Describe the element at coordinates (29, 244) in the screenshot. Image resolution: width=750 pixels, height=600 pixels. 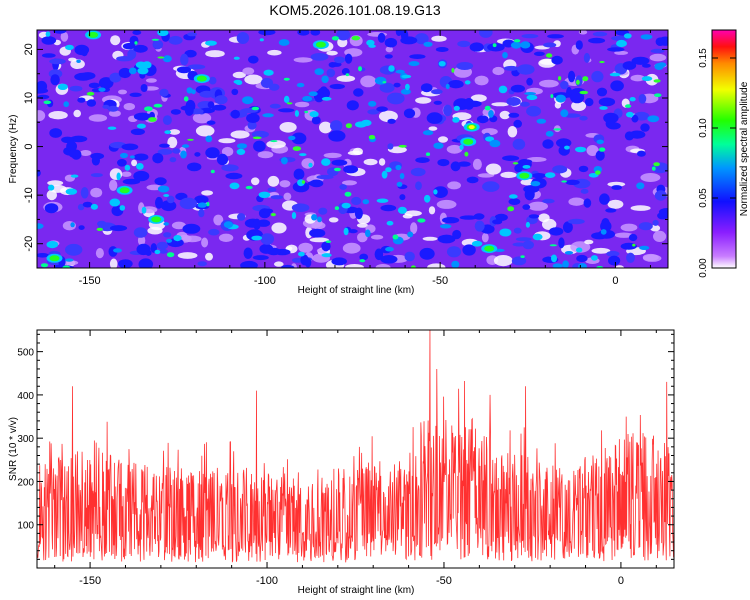
I see `heatmap-y-tick-label: -20` at that location.